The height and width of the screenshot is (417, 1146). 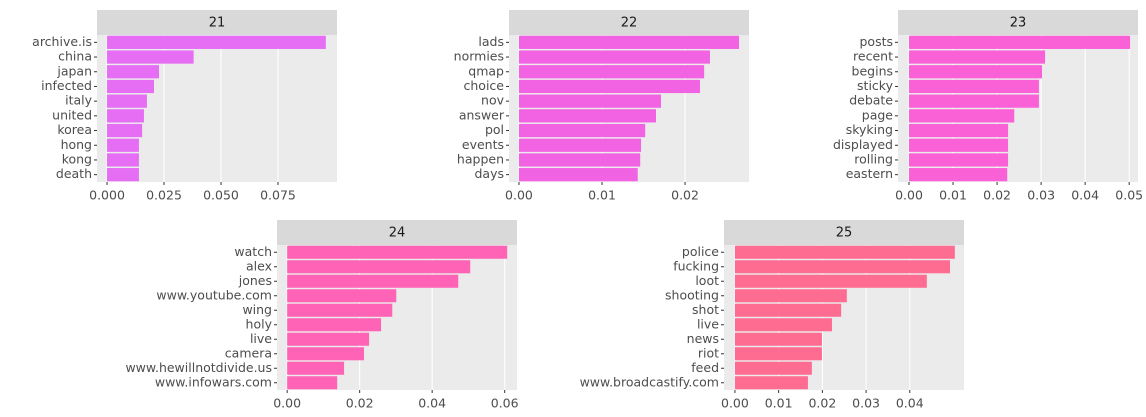 What do you see at coordinates (62, 41) in the screenshot?
I see `y-tick-label: archive.is` at bounding box center [62, 41].